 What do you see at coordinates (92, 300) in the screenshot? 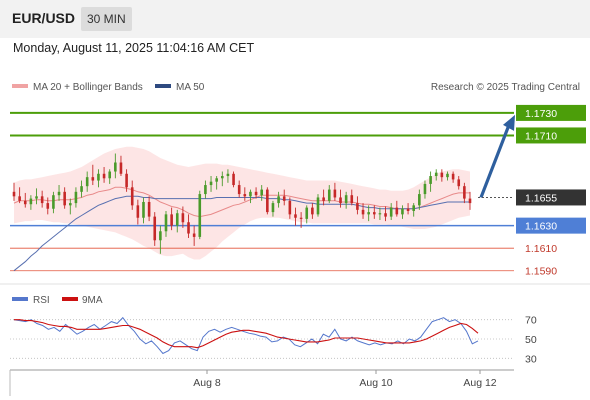
I see `rsi-ma-legend-label: 9MA` at bounding box center [92, 300].